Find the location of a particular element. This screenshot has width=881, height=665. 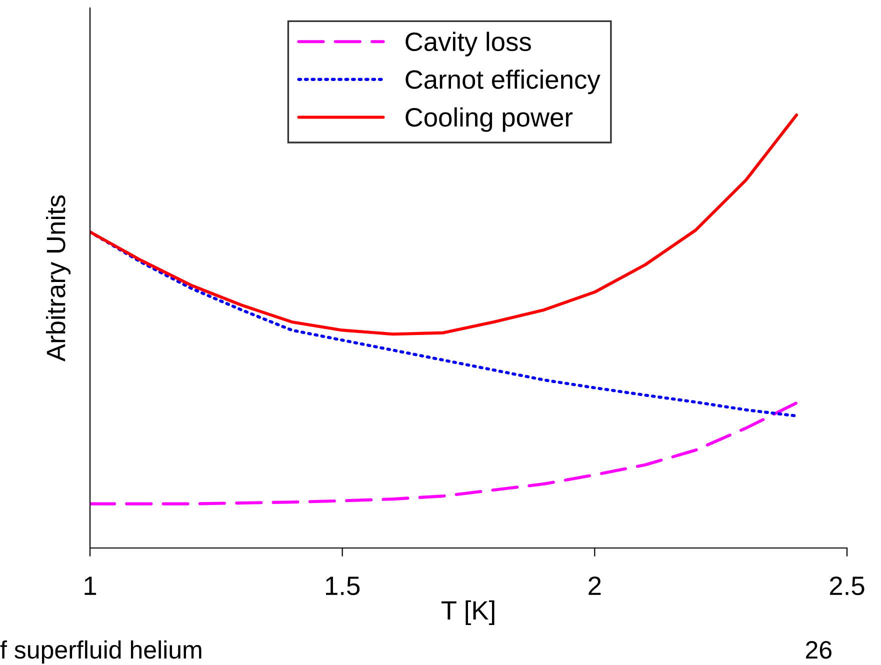

legend-label: Cavity loss is located at coordinates (468, 44).